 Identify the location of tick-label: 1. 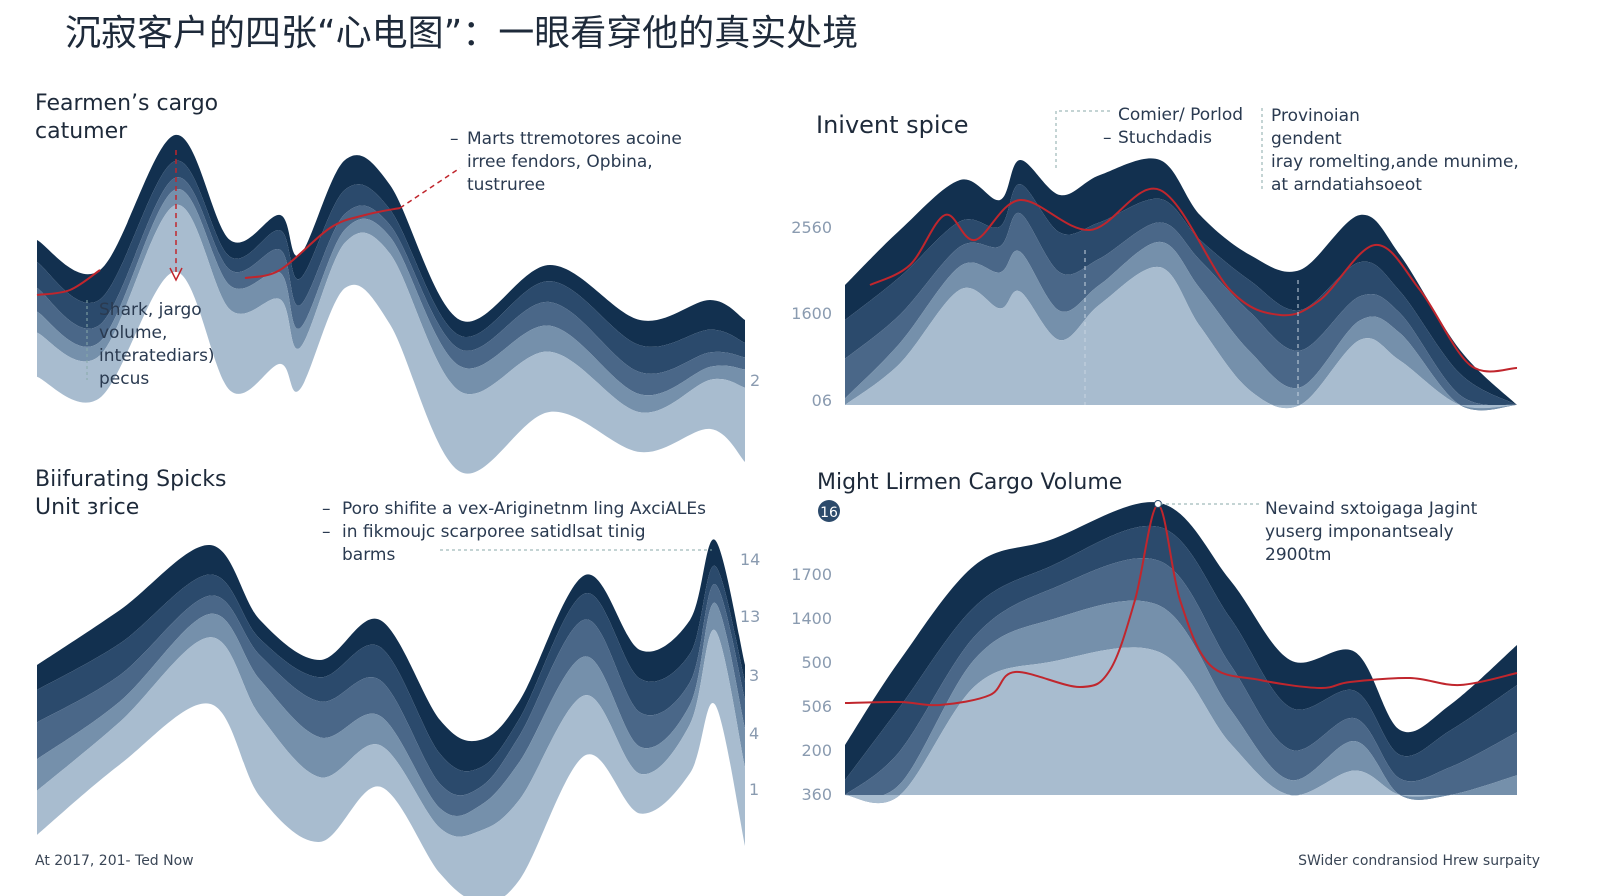
(754, 789).